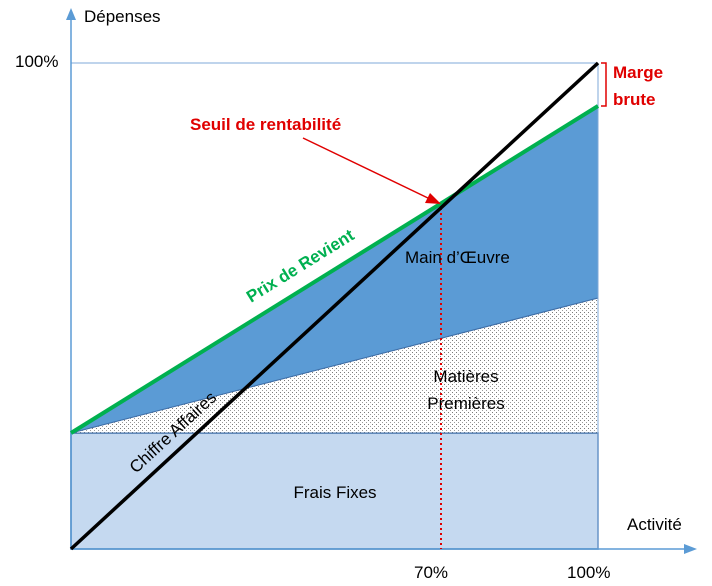  What do you see at coordinates (265, 124) in the screenshot?
I see `seuil-label: Seuil de rentabilité` at bounding box center [265, 124].